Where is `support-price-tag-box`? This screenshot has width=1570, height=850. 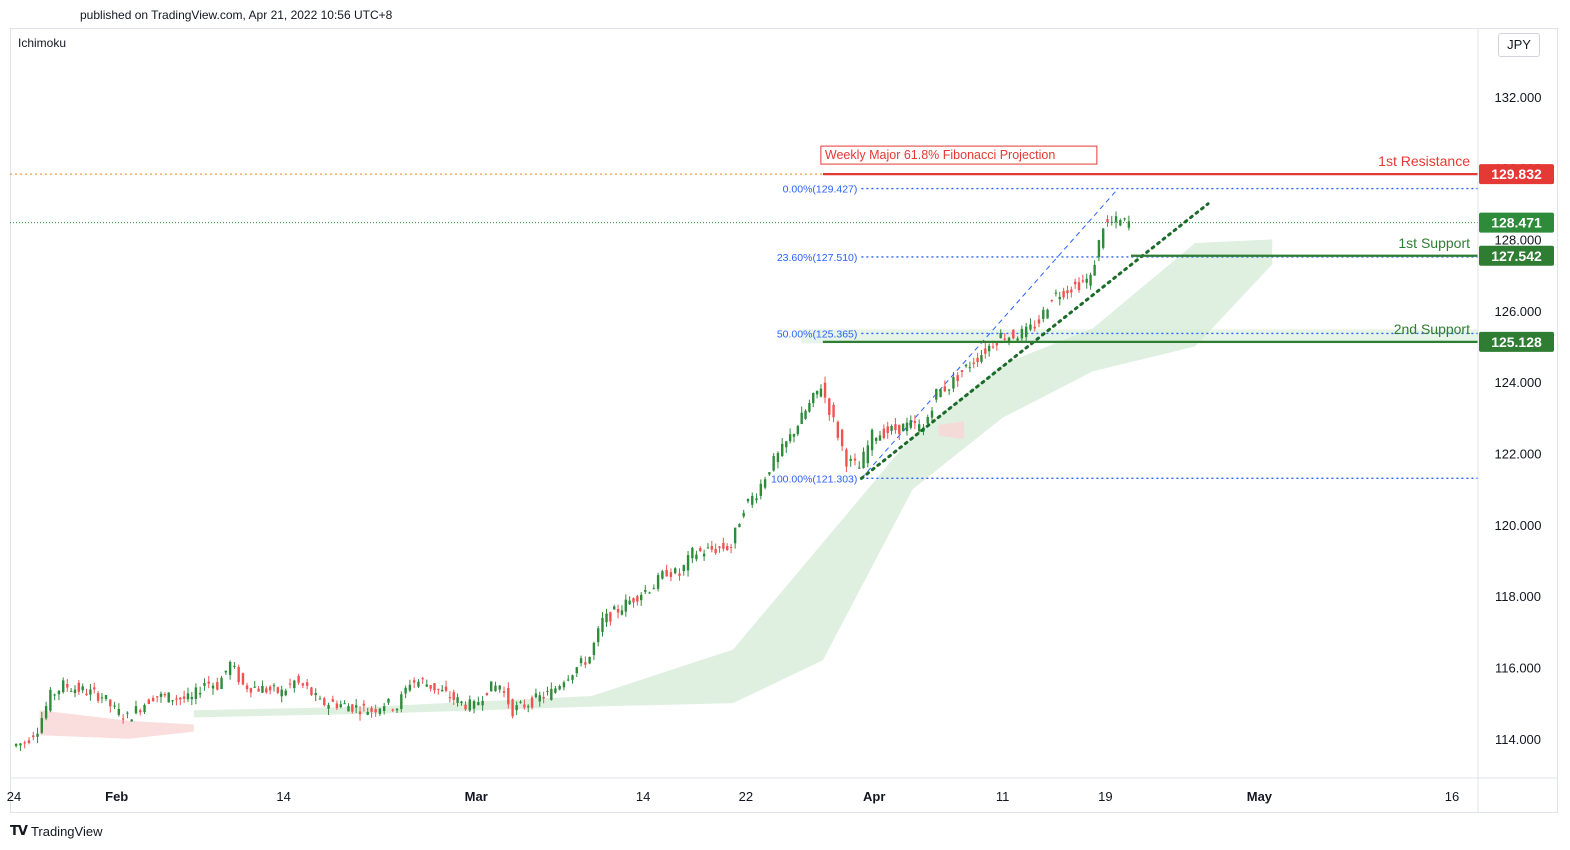 support-price-tag-box is located at coordinates (1516, 341).